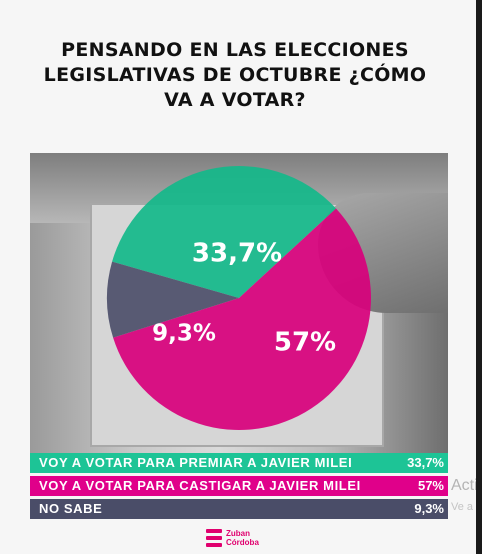  Describe the element at coordinates (224, 232) in the screenshot. I see `slice-premiar` at that location.